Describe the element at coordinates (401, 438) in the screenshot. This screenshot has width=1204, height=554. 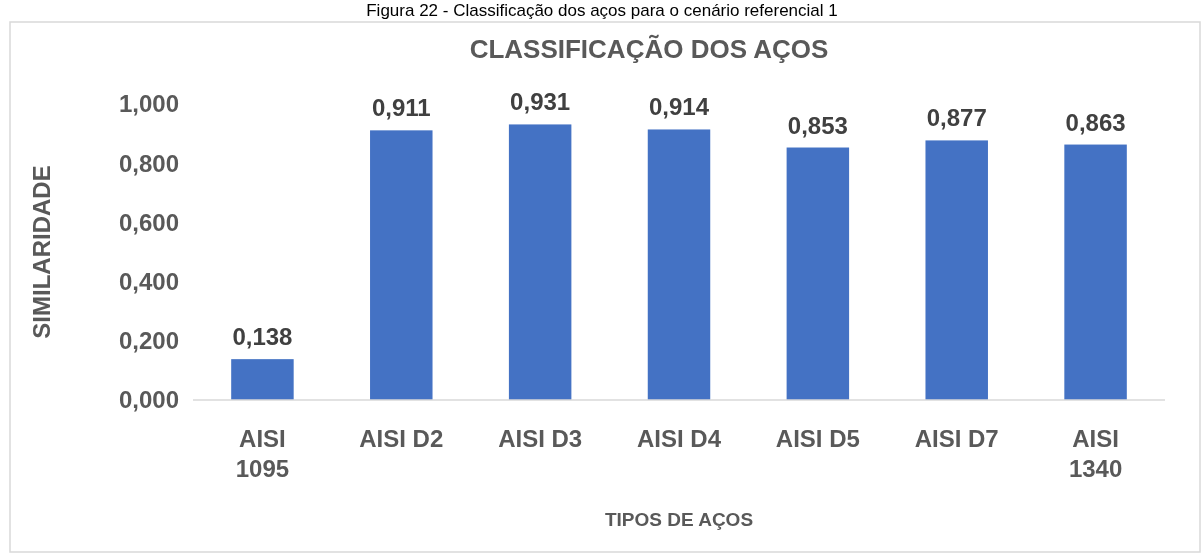
I see `x-tick-label: AISI D2` at that location.